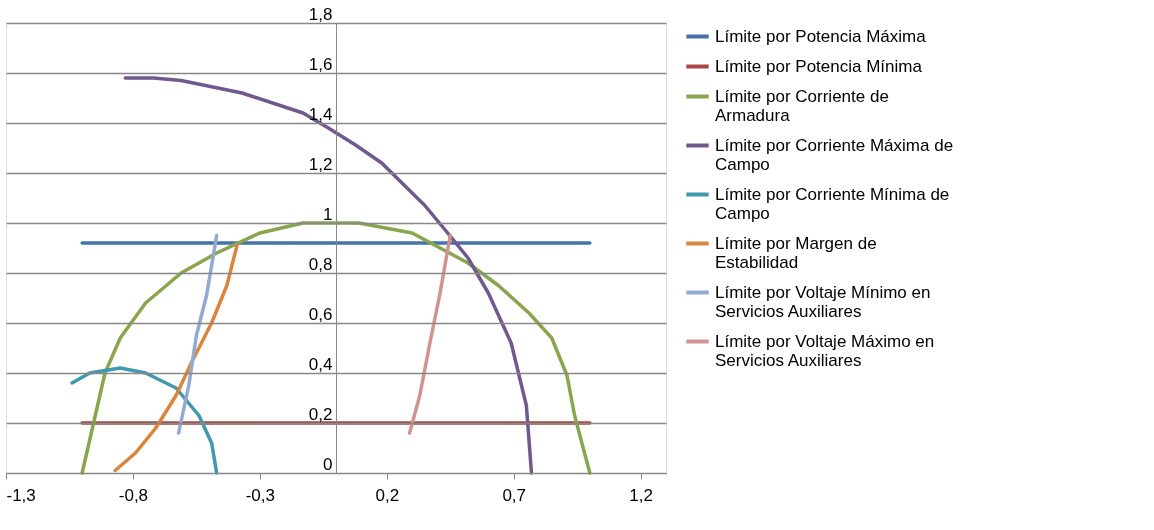 The height and width of the screenshot is (530, 1154). Describe the element at coordinates (821, 36) in the screenshot. I see `legend-label: Límite por Potencia Máxima` at that location.